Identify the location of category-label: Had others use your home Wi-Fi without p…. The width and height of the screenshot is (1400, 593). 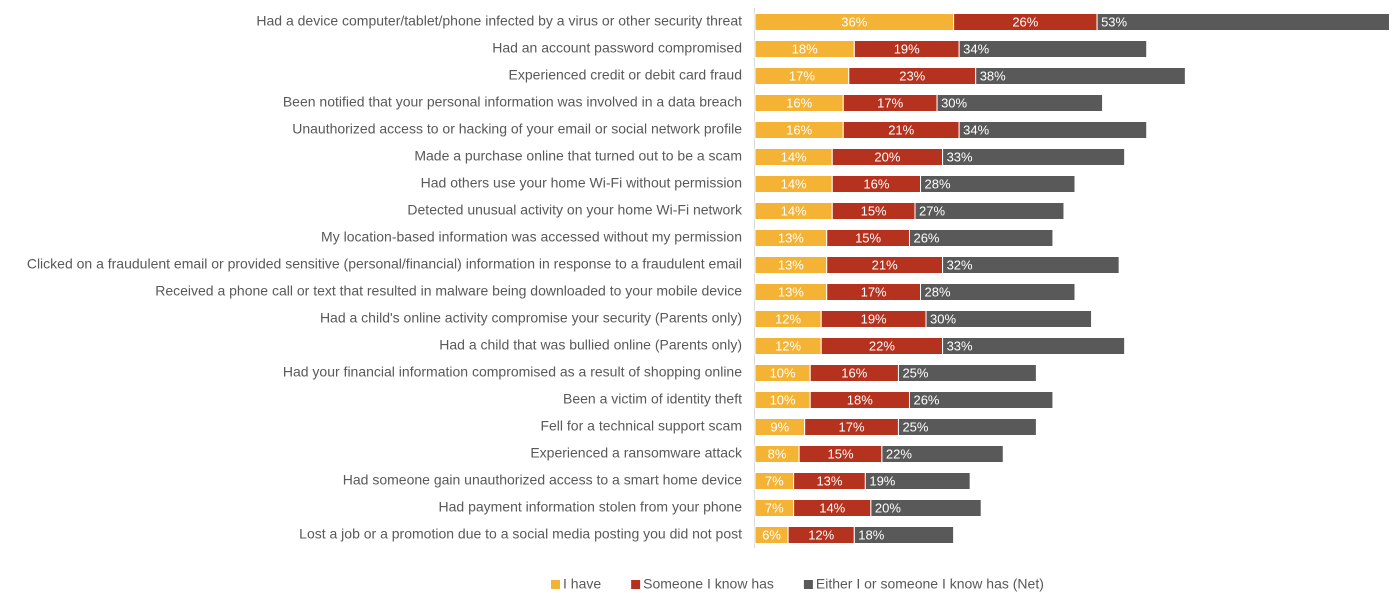
(581, 183).